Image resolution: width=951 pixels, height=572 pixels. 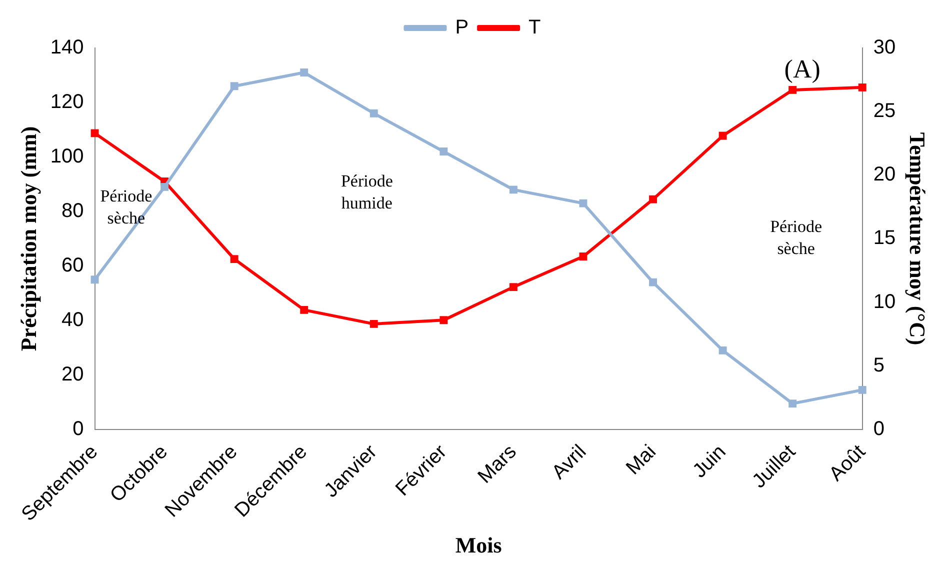 I want to click on y2-tick-label: 15, so click(x=884, y=238).